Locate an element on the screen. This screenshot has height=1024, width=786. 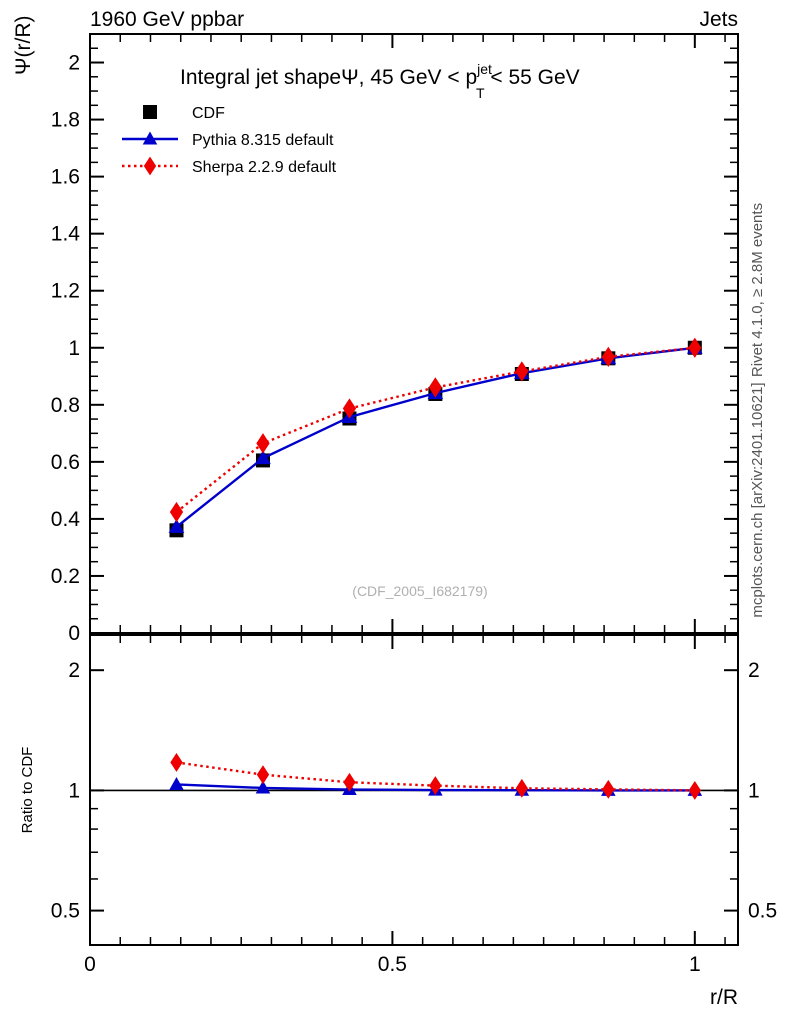
ratio-y-axis-title: Ratio to CDF is located at coordinates (27, 790).